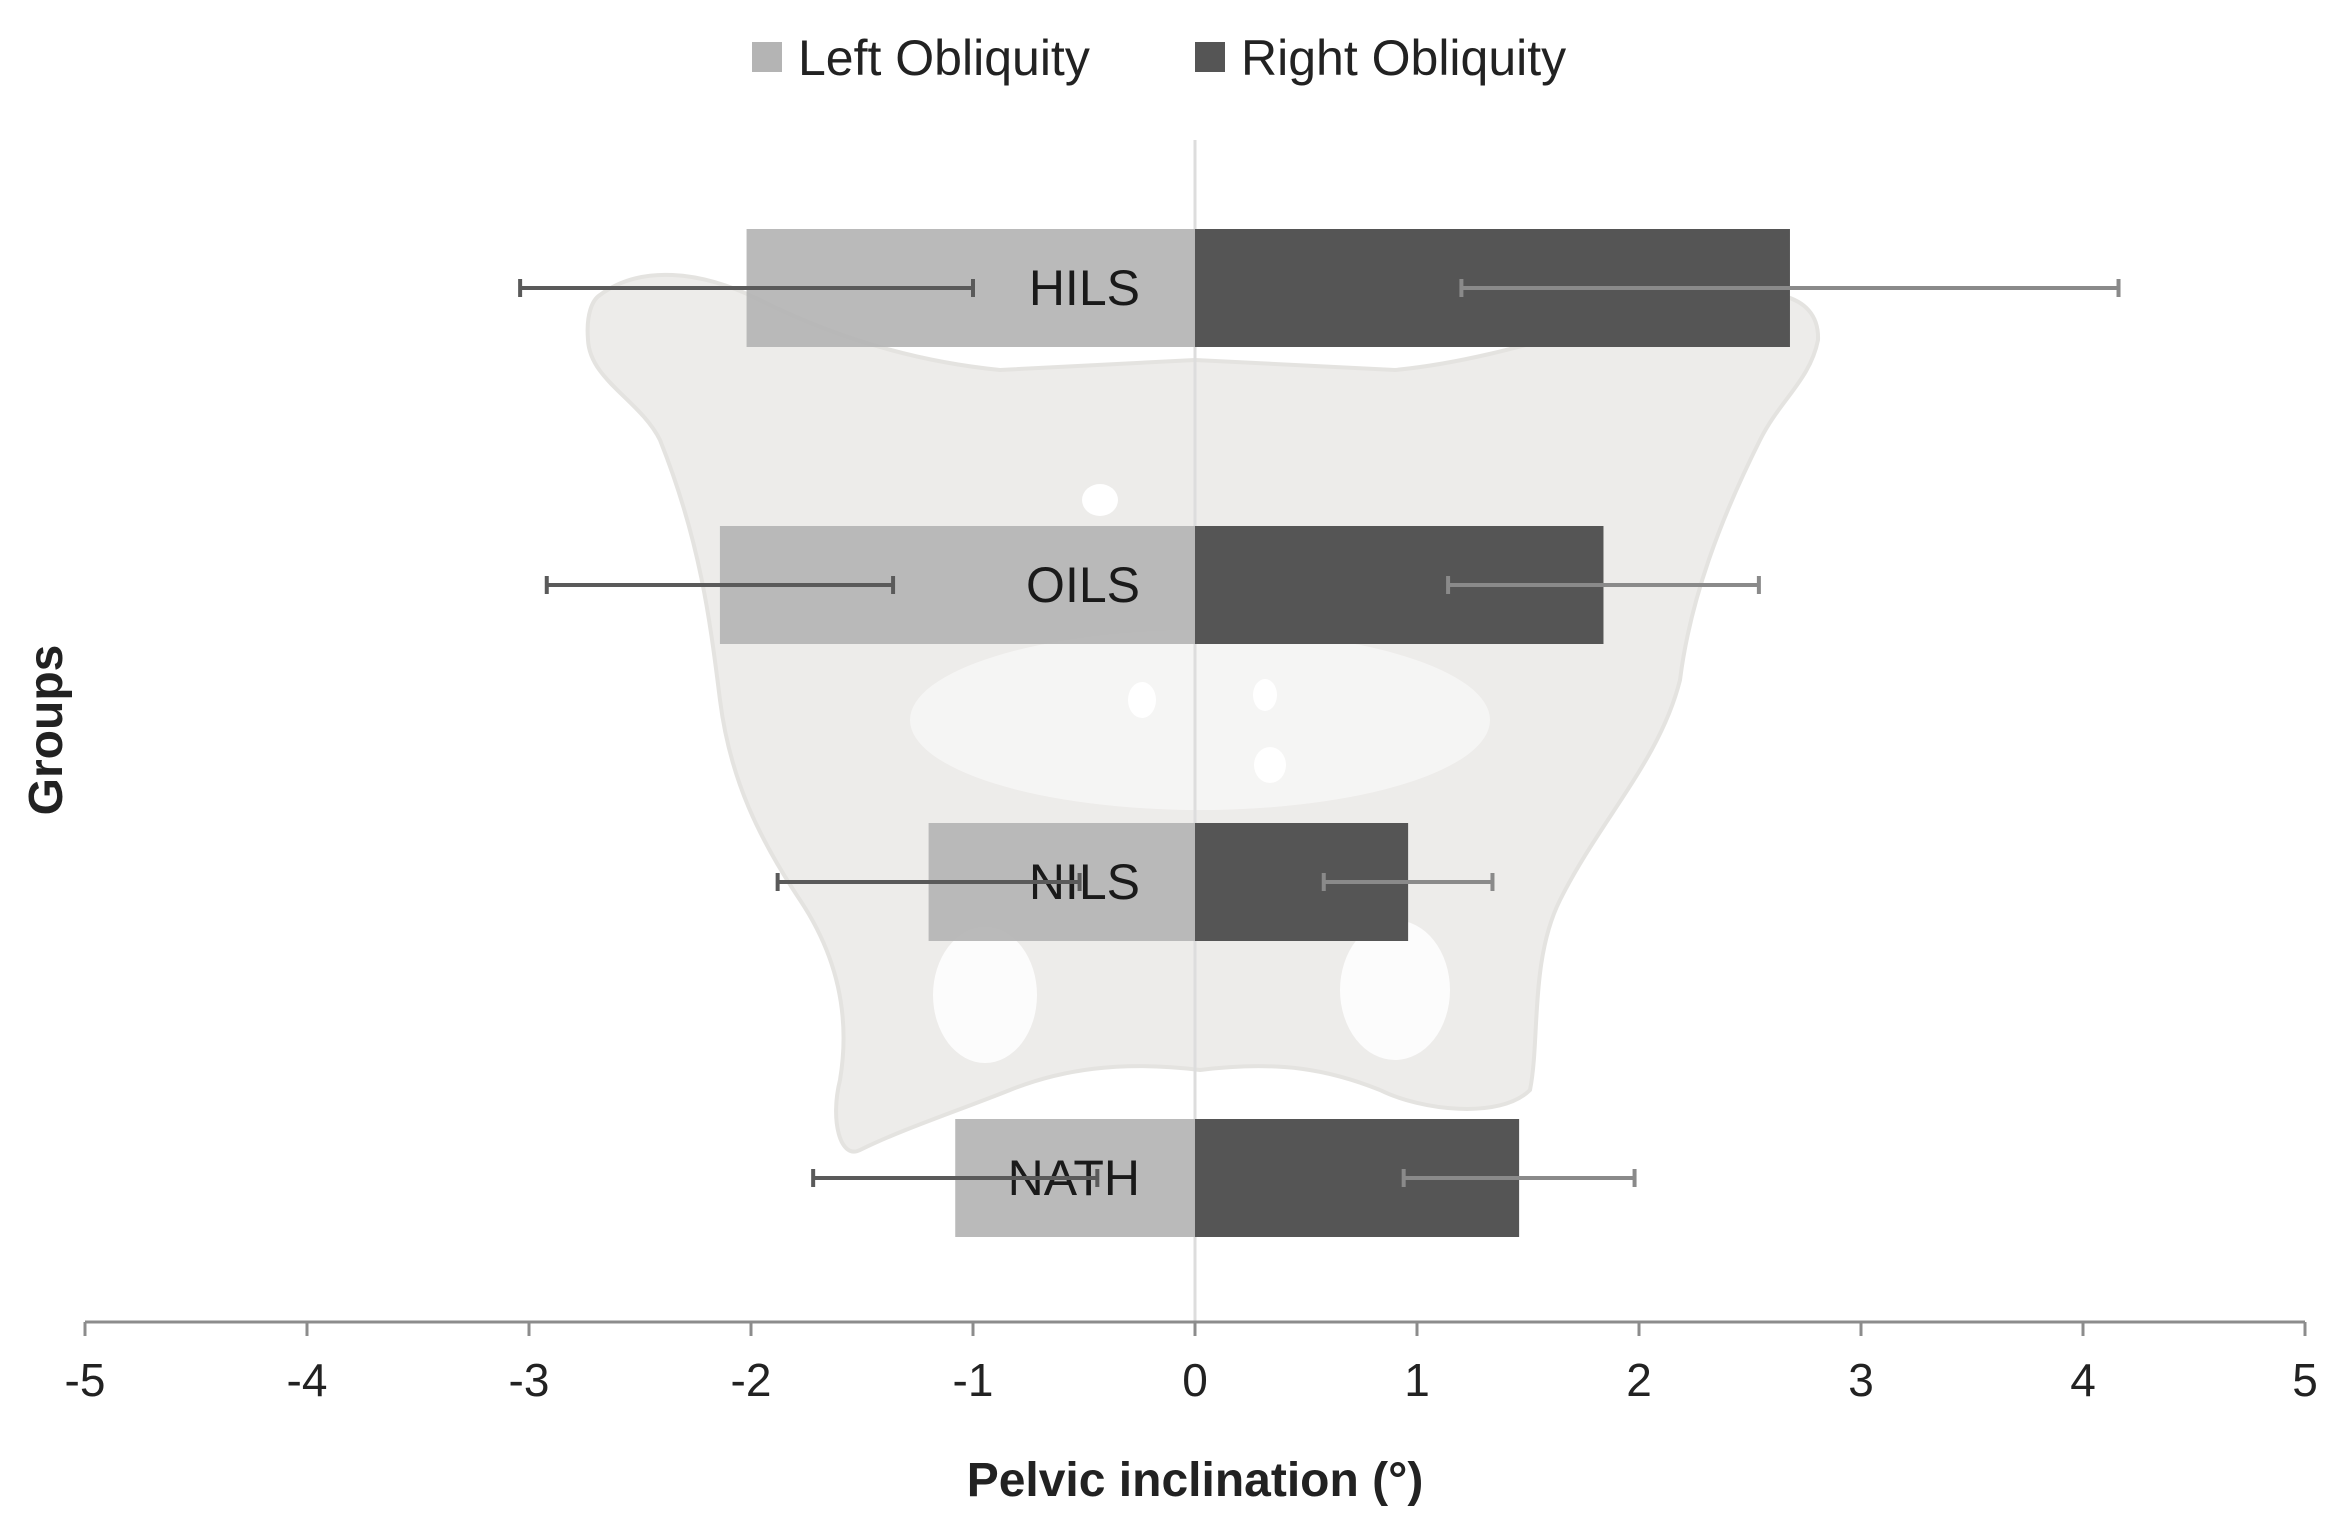 Image resolution: width=2331 pixels, height=1526 pixels. What do you see at coordinates (1603, 585) in the screenshot?
I see `error-bar-right-obliquity-oils` at bounding box center [1603, 585].